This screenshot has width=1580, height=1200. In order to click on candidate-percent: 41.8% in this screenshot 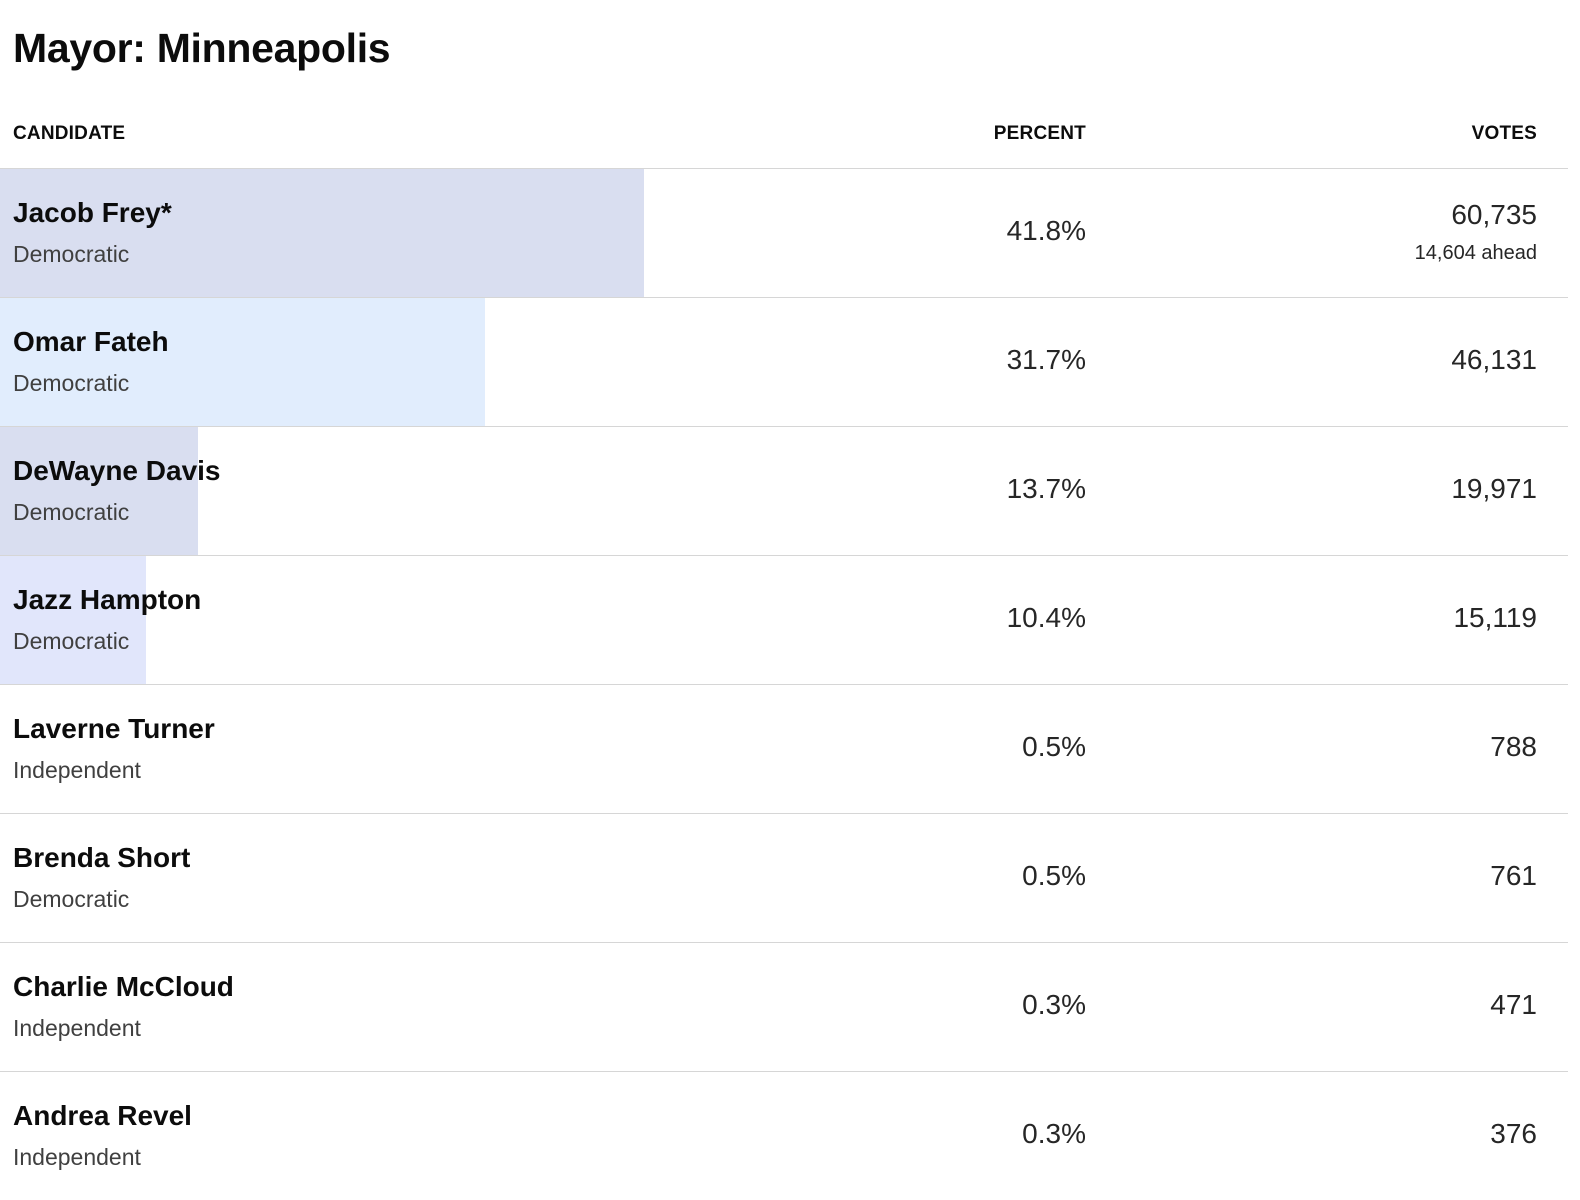, I will do `click(1046, 230)`.